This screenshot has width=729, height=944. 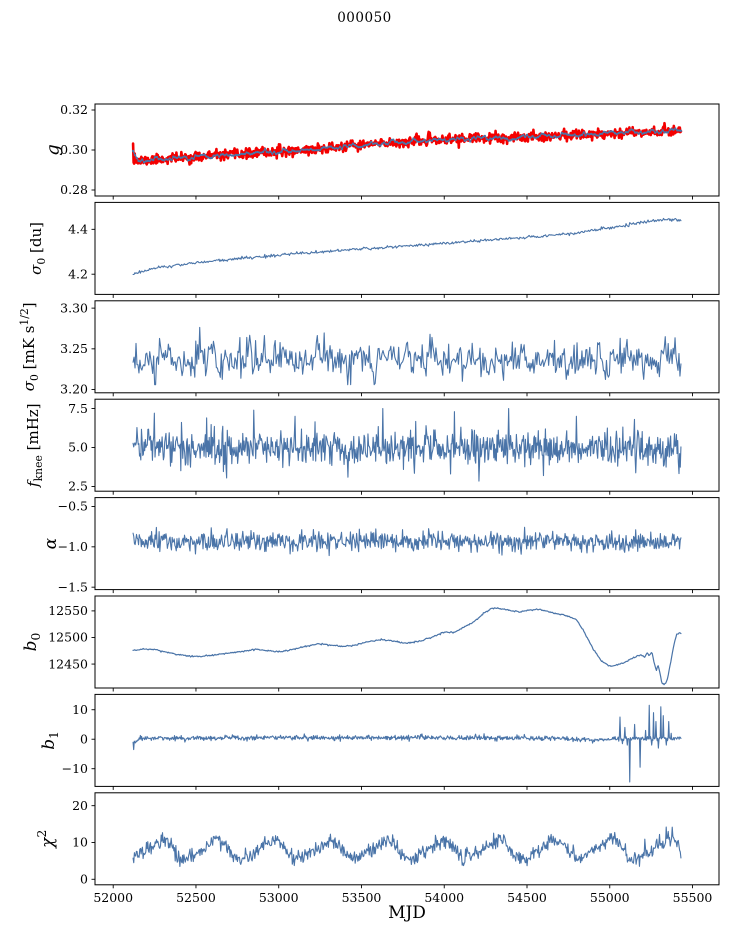 What do you see at coordinates (78, 486) in the screenshot?
I see `y-tick-label: 2.5` at bounding box center [78, 486].